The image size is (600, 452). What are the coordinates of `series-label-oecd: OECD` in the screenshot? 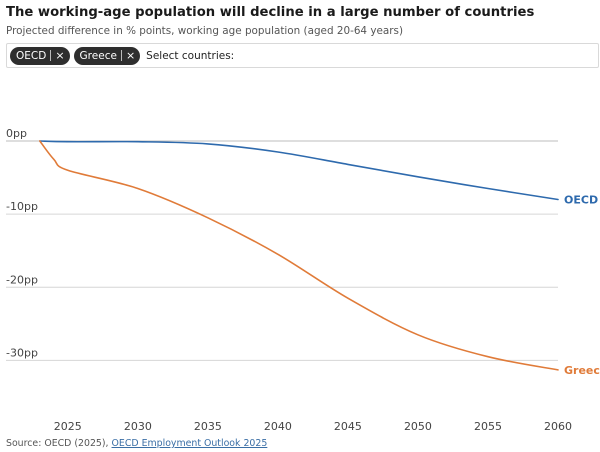 It's located at (581, 200).